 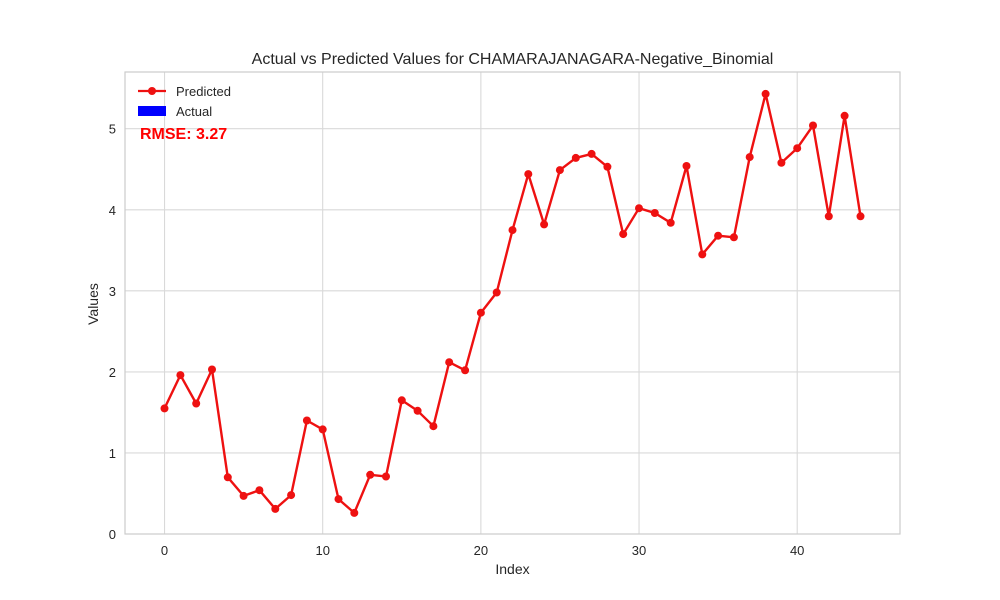 I want to click on x-tick-labels: 0 10 20 30 40, so click(x=483, y=550).